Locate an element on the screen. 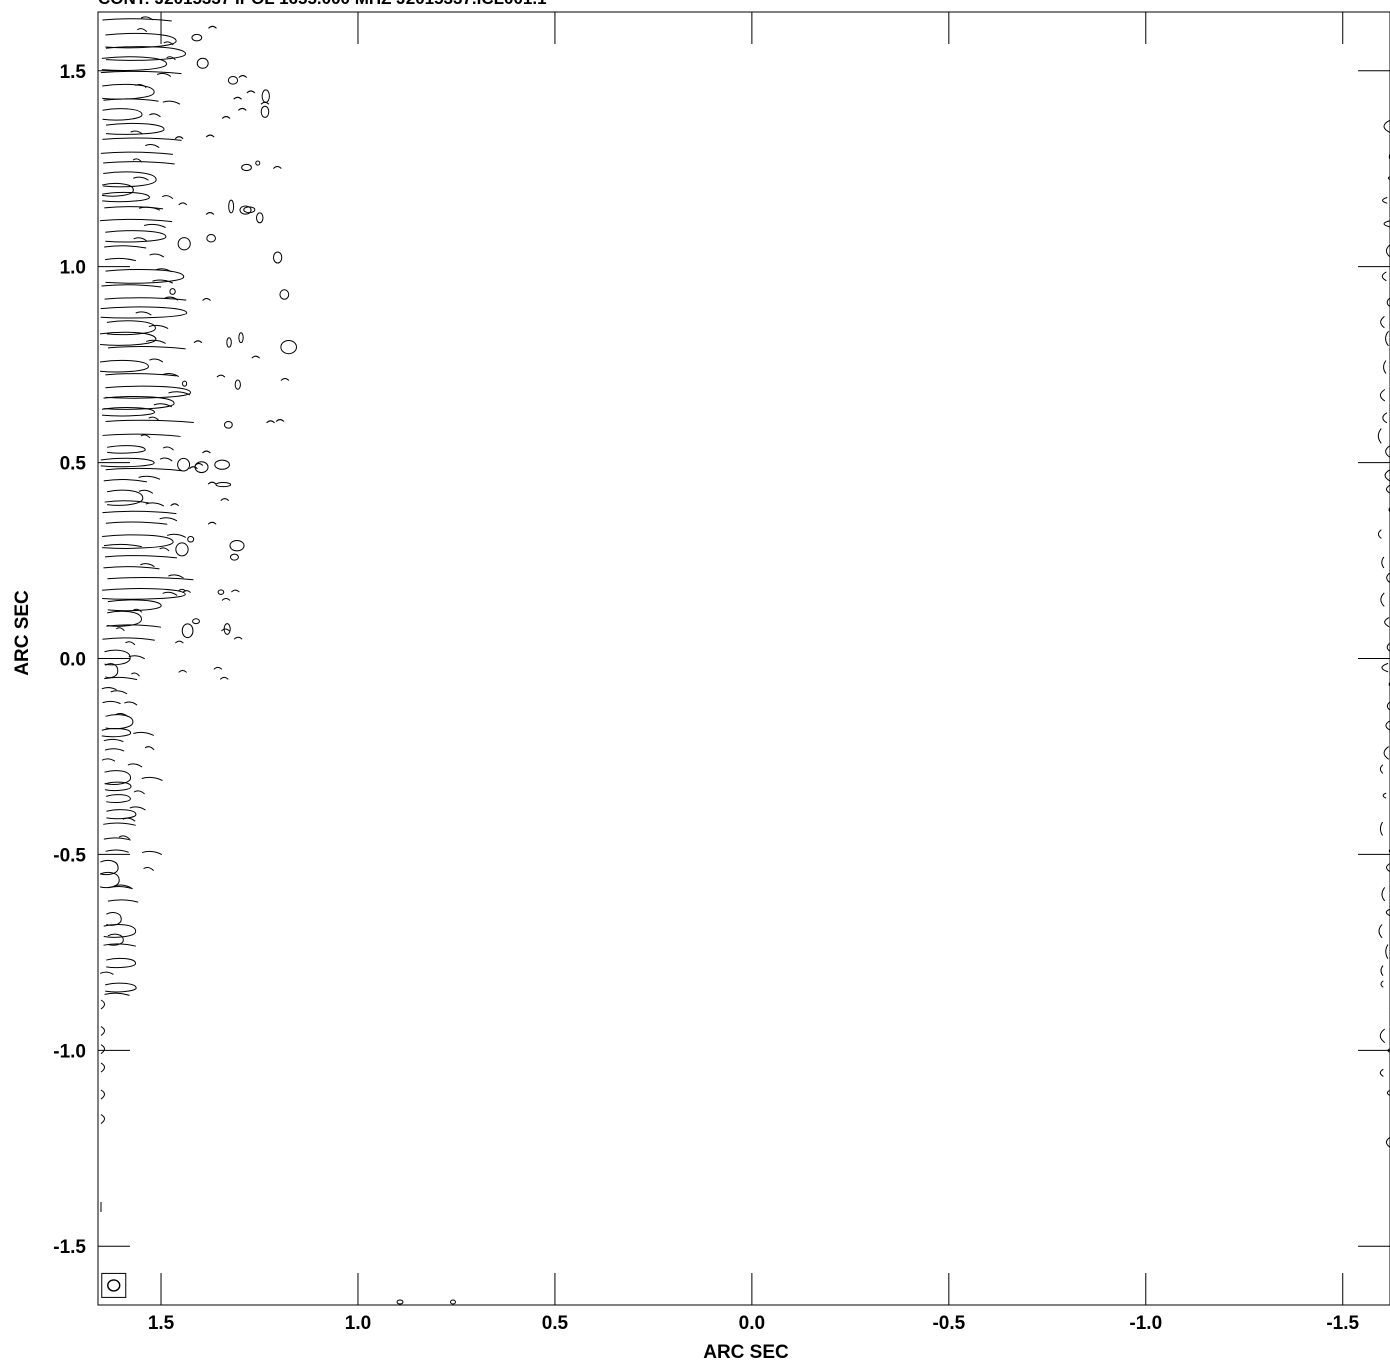 The width and height of the screenshot is (1390, 1362). y-tick-label: 1.5 is located at coordinates (73, 72).